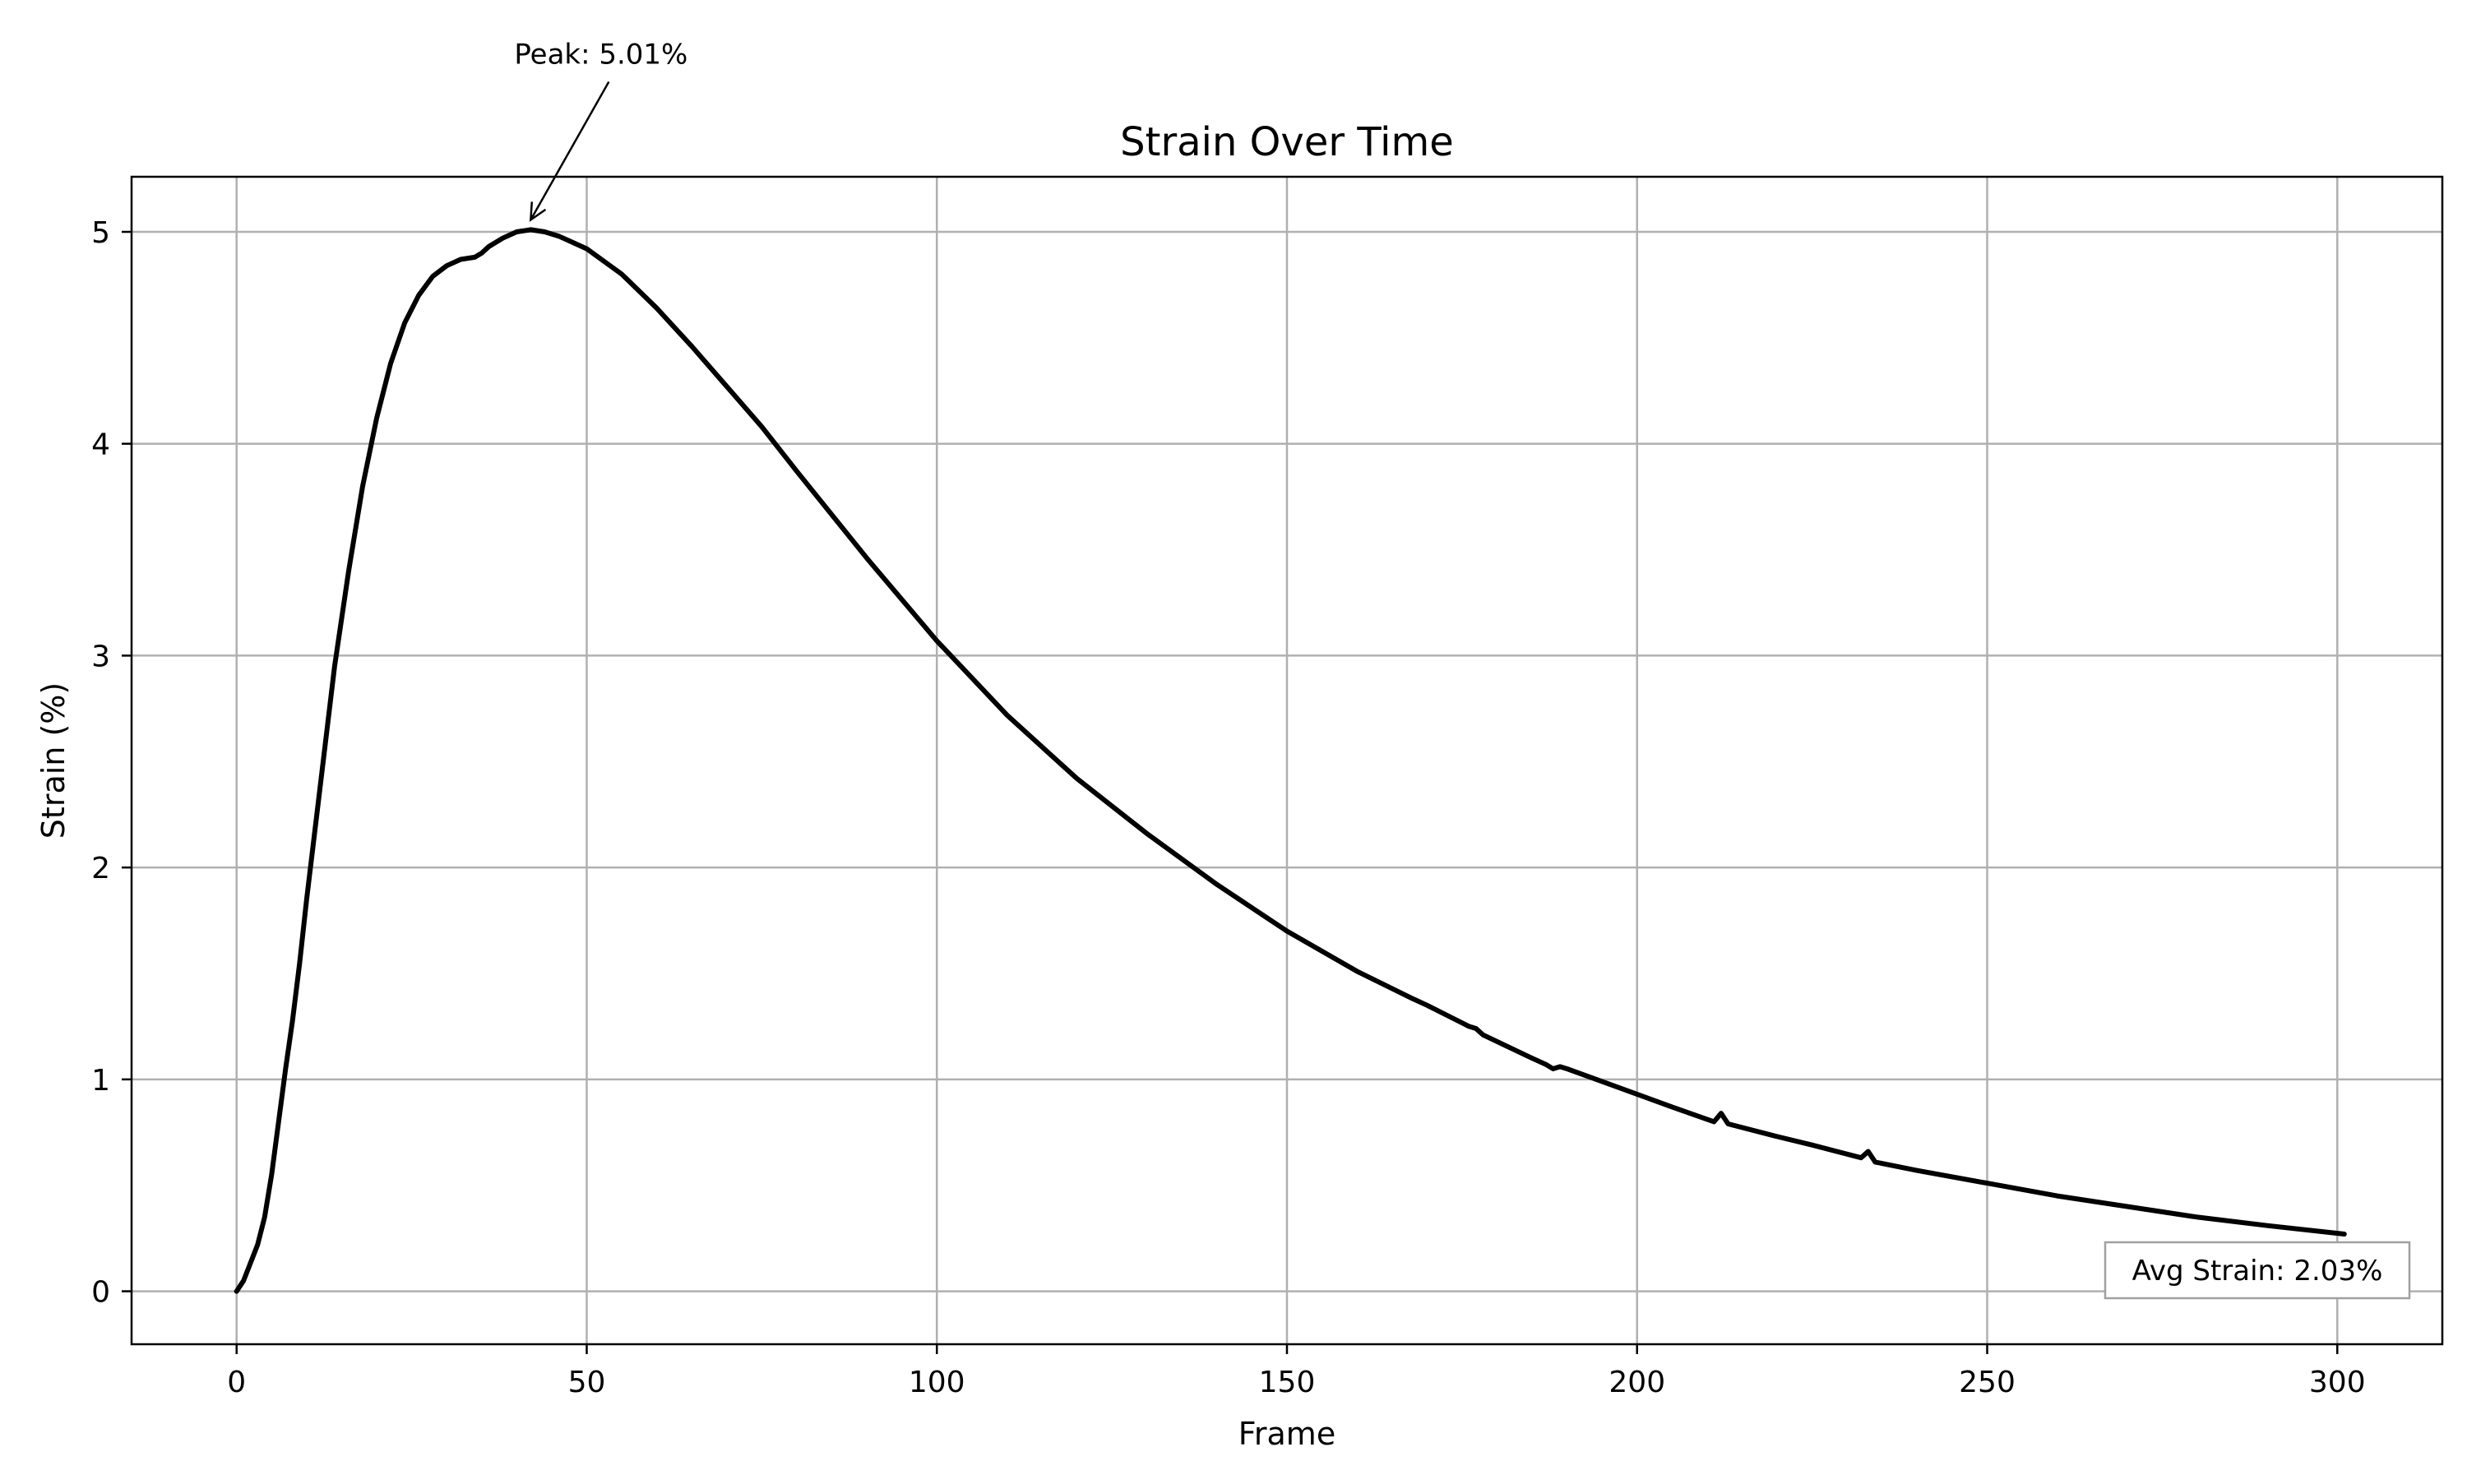  I want to click on x-tick-label: 300, so click(2337, 1382).